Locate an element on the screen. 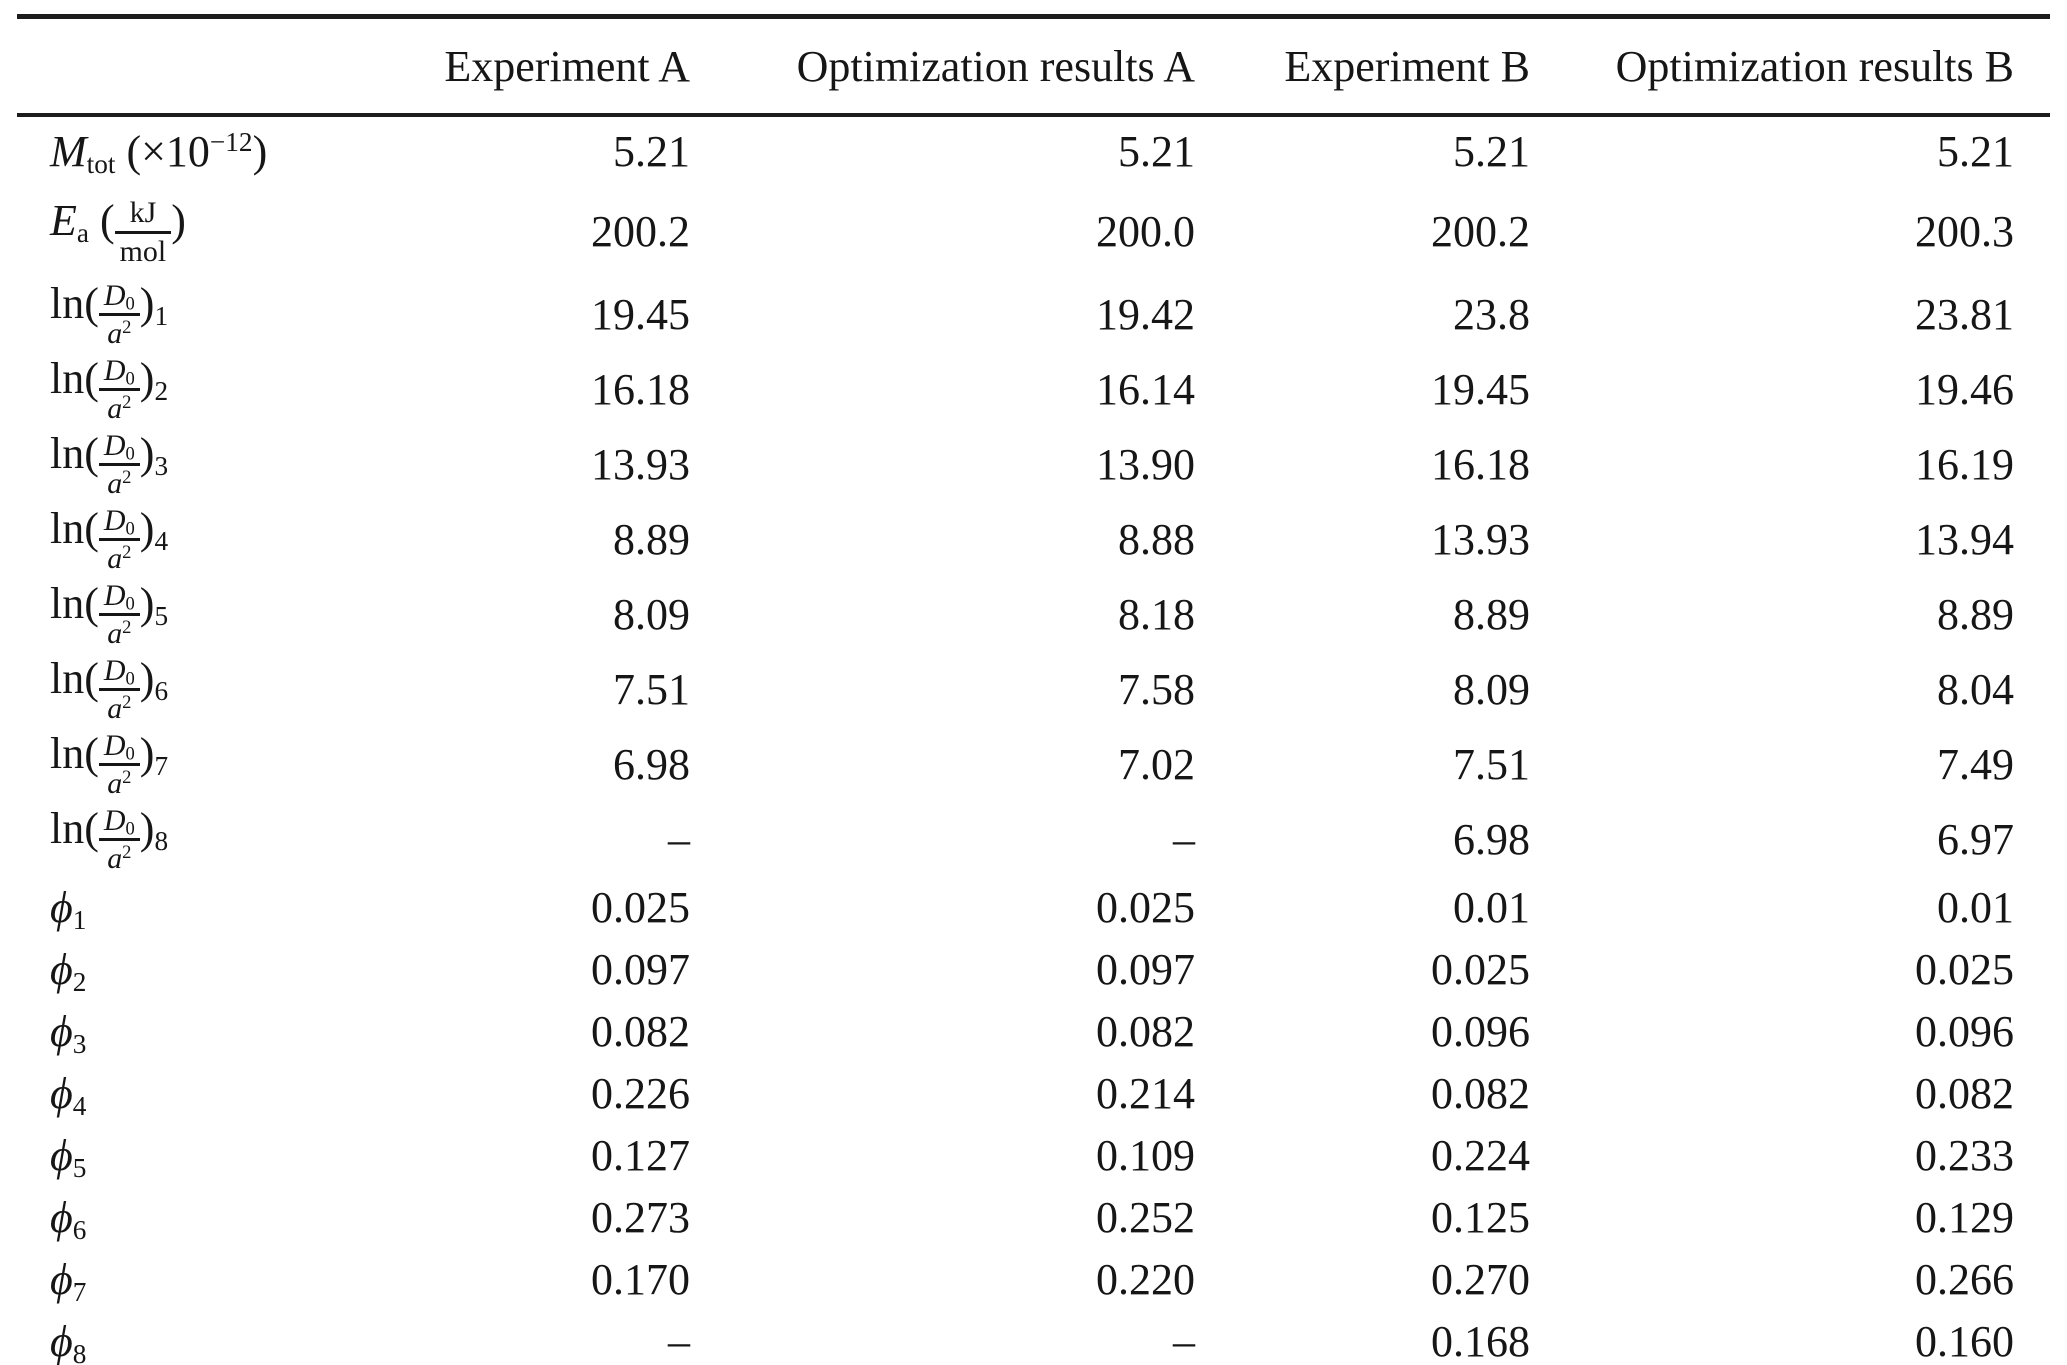 This screenshot has width=2067, height=1365. cell-value: 0.170 is located at coordinates (640, 1279).